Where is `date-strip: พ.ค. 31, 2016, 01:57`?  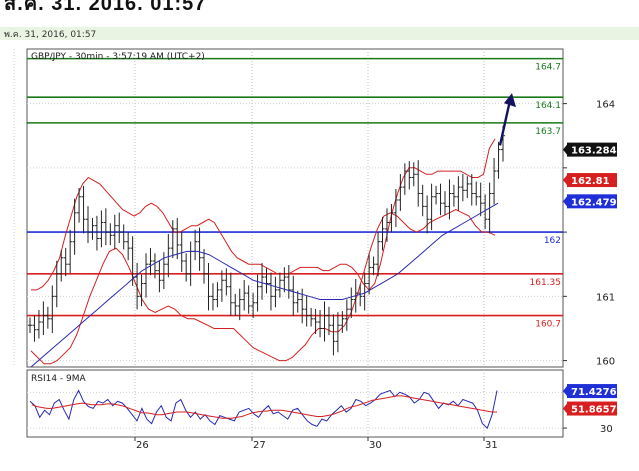
date-strip: พ.ค. 31, 2016, 01:57 is located at coordinates (319, 33).